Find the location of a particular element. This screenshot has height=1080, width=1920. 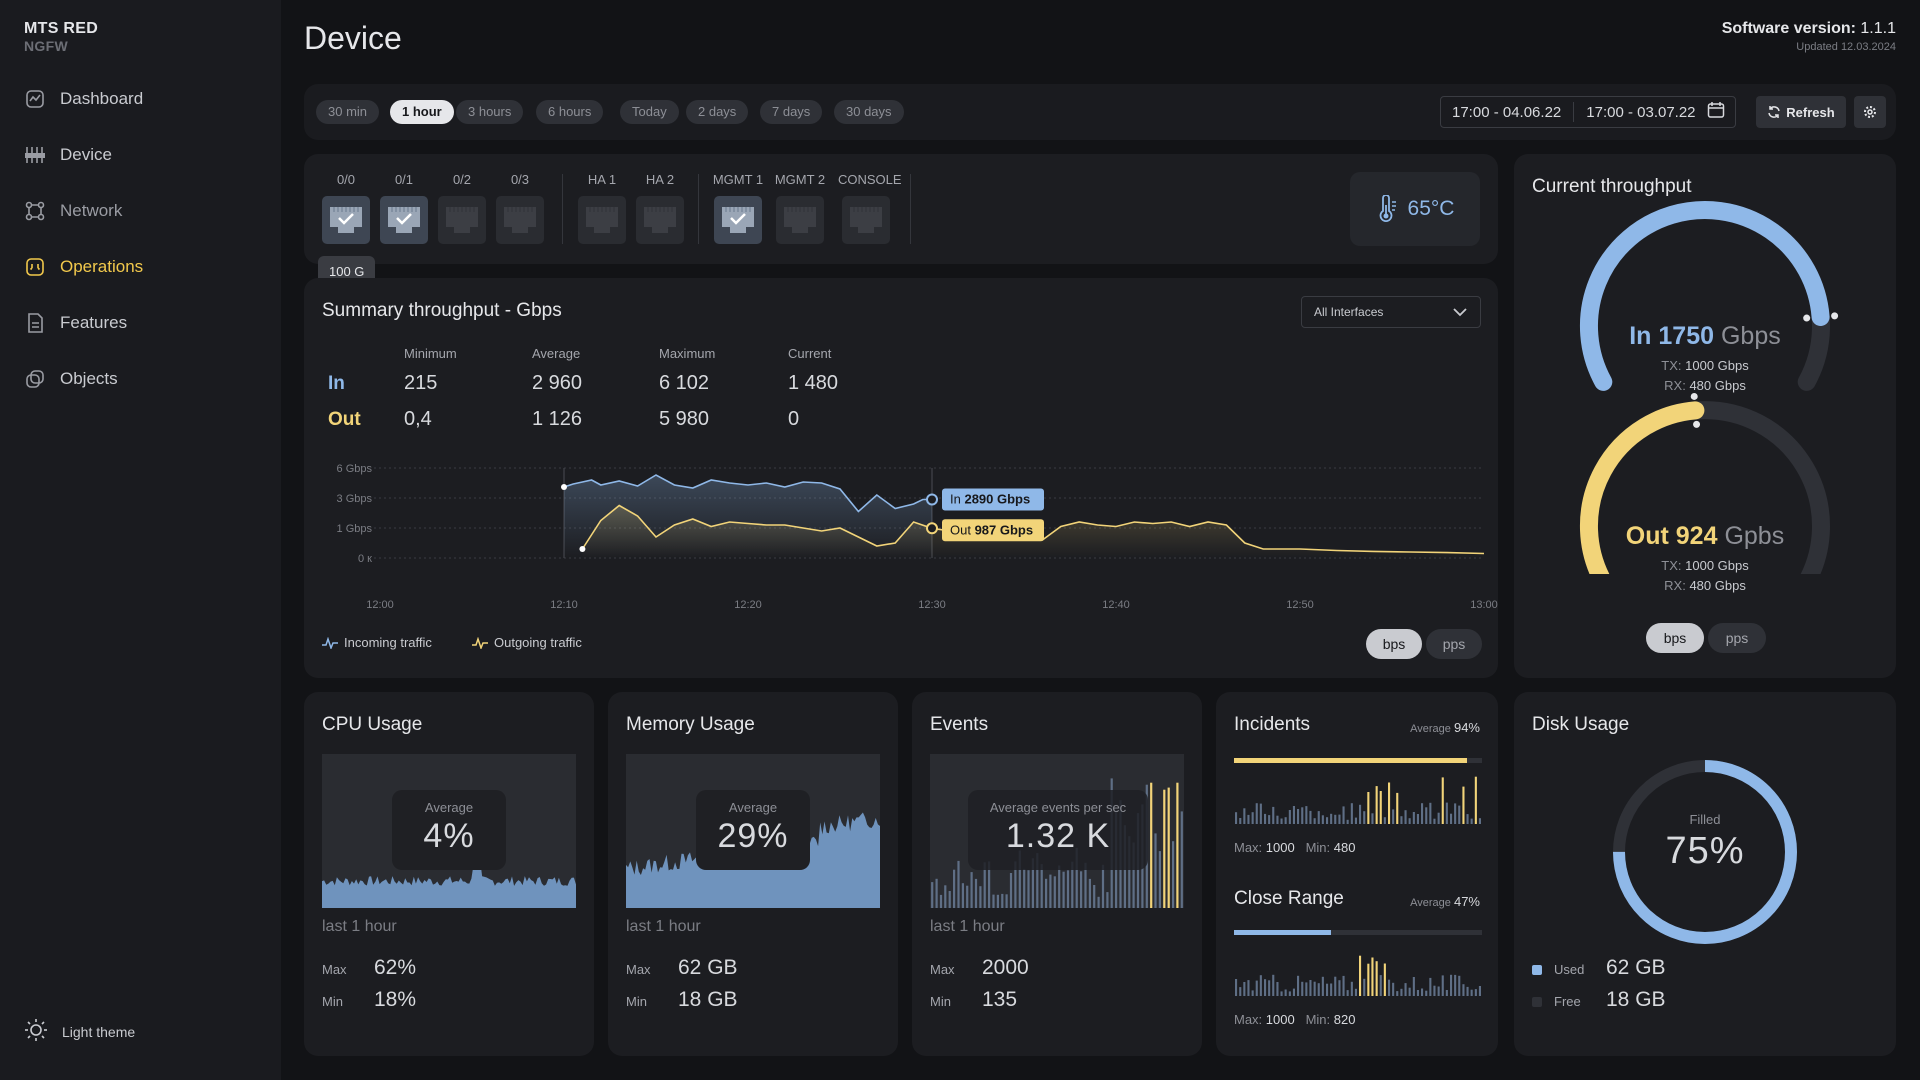

sidebar-item-objects: Objects is located at coordinates (144, 379).